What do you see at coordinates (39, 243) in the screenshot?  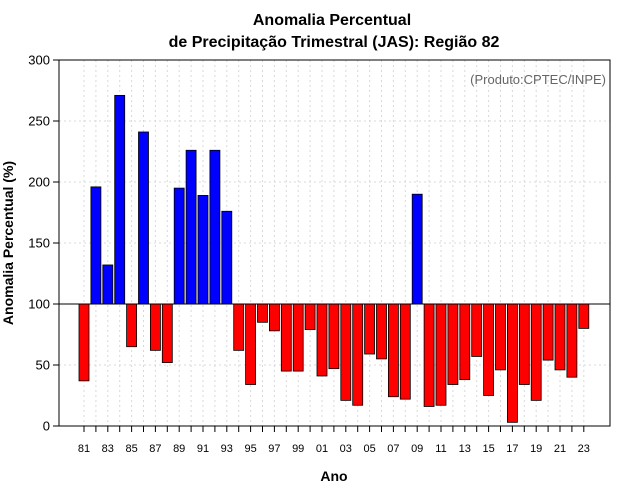 I see `y-tick-label: 150` at bounding box center [39, 243].